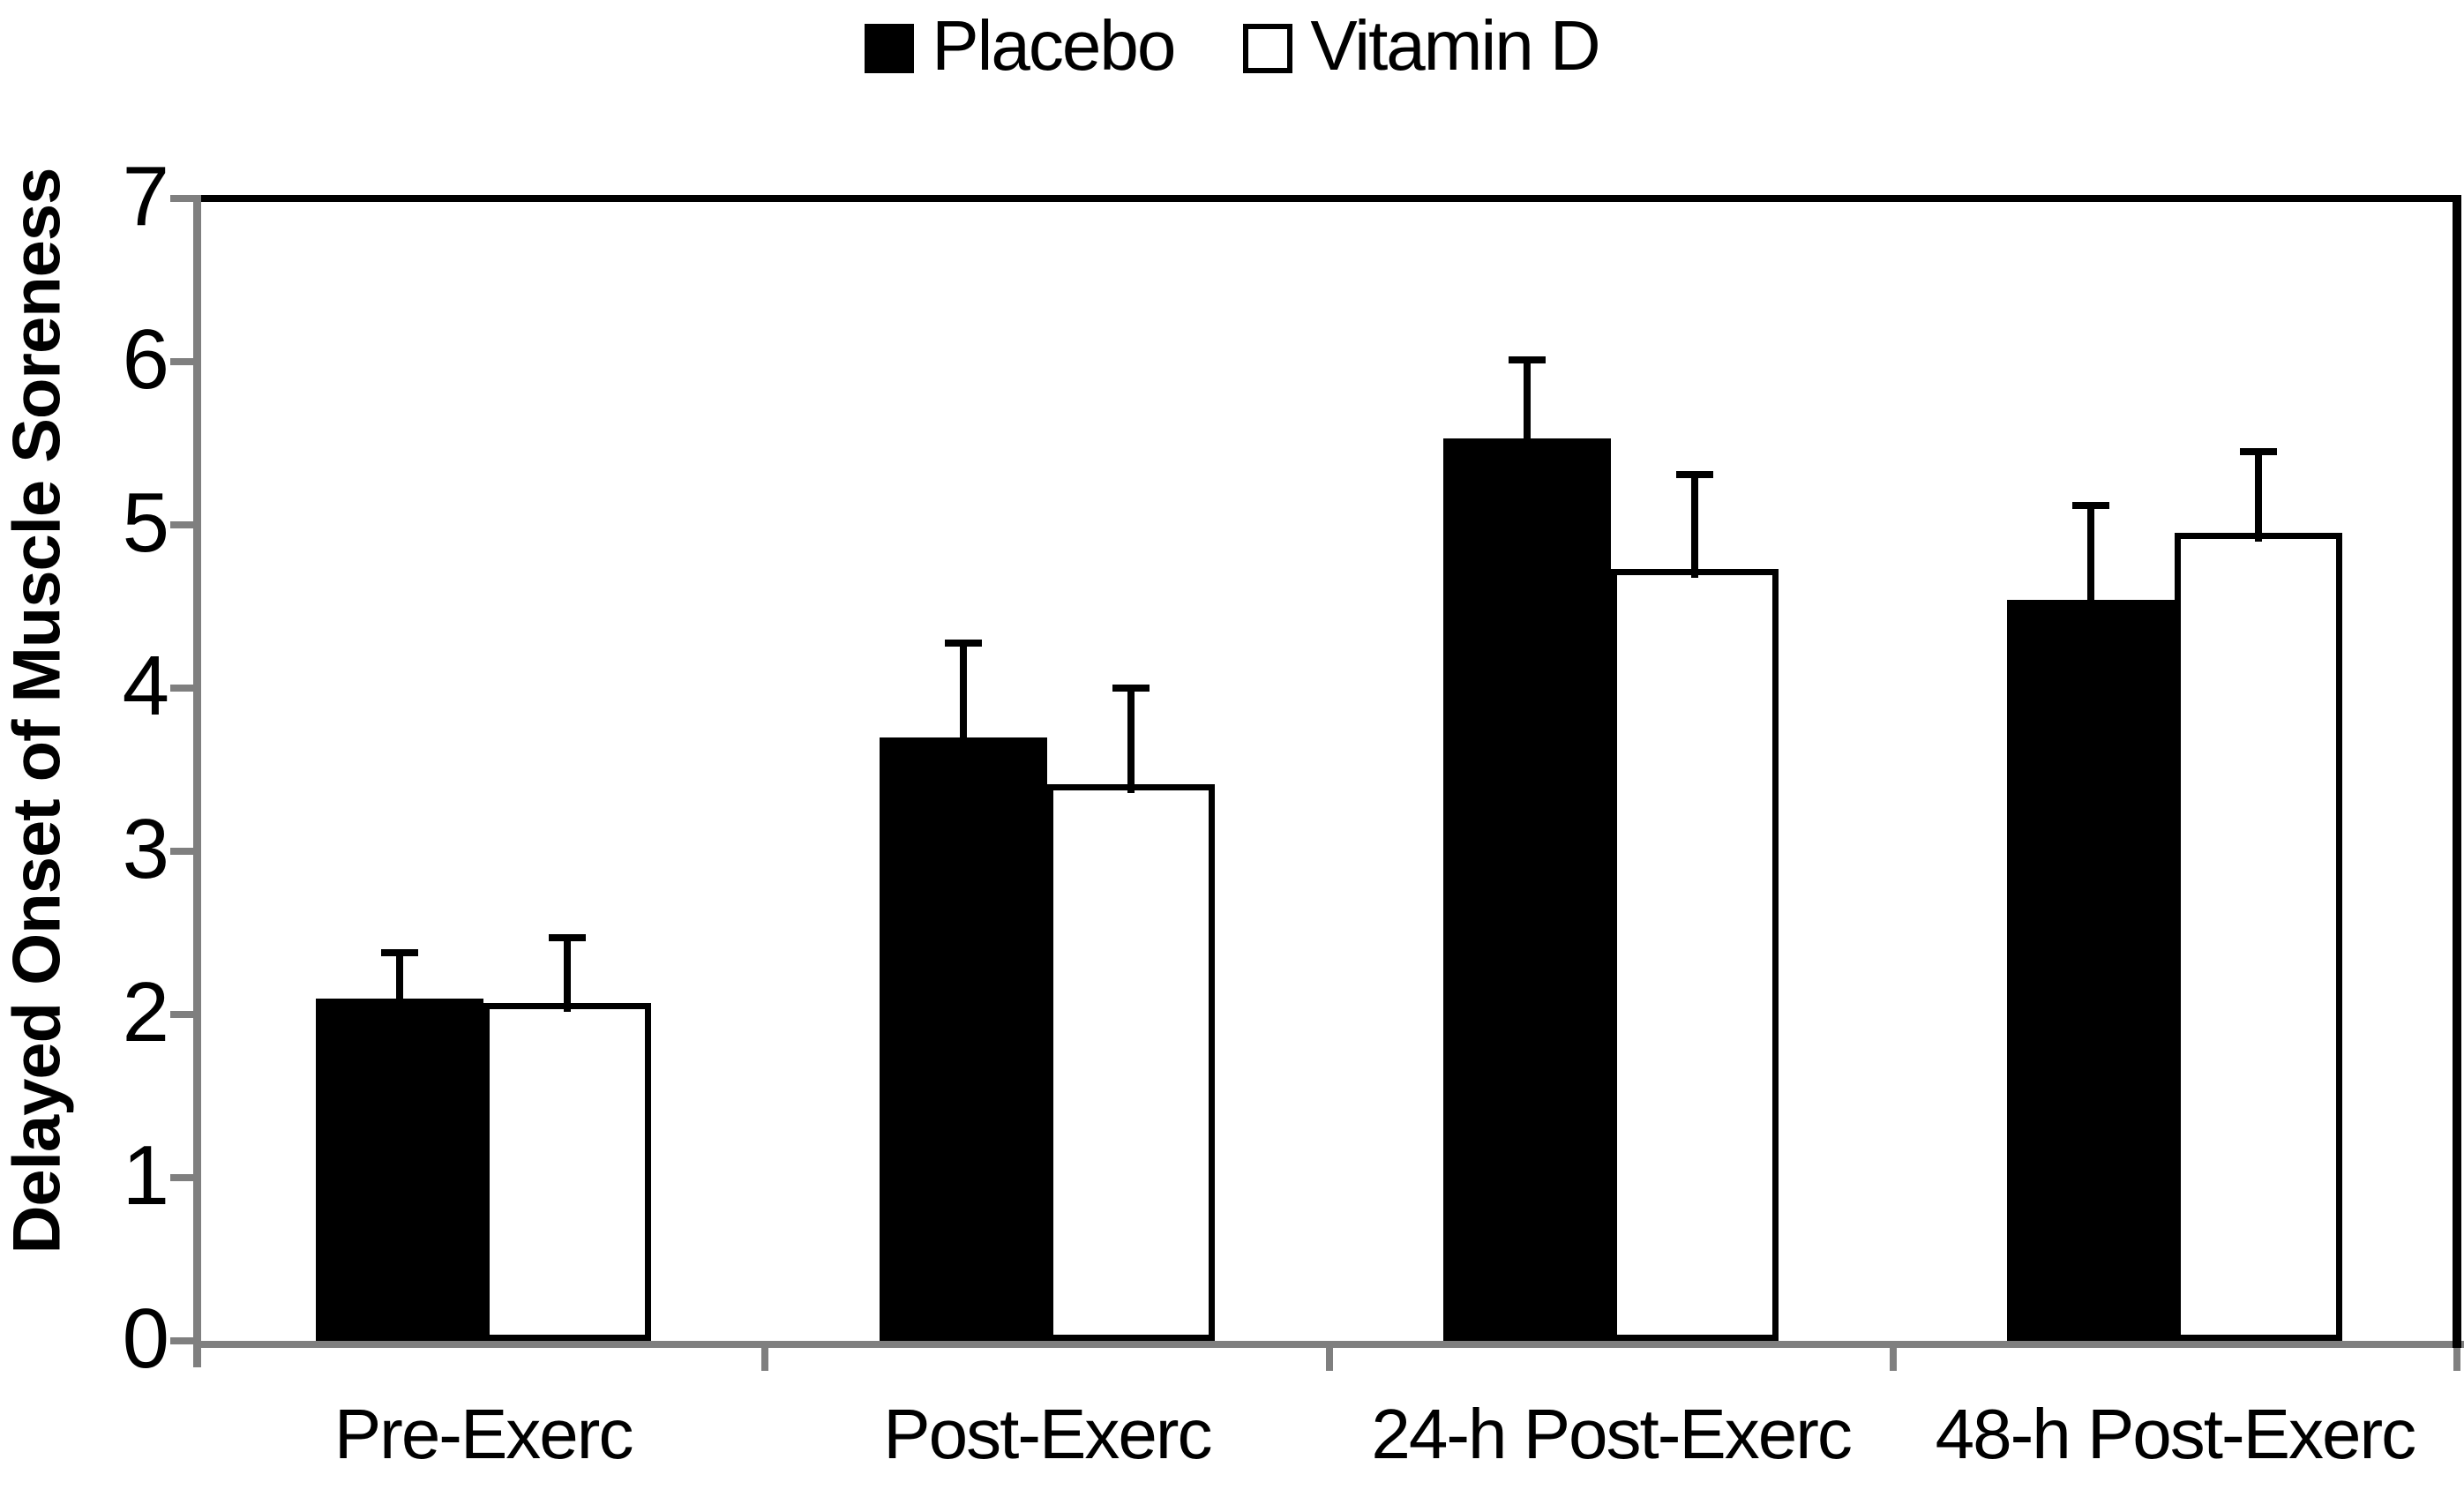 This screenshot has width=2464, height=1497. I want to click on bar-placebo-pre-exerc, so click(399, 1169).